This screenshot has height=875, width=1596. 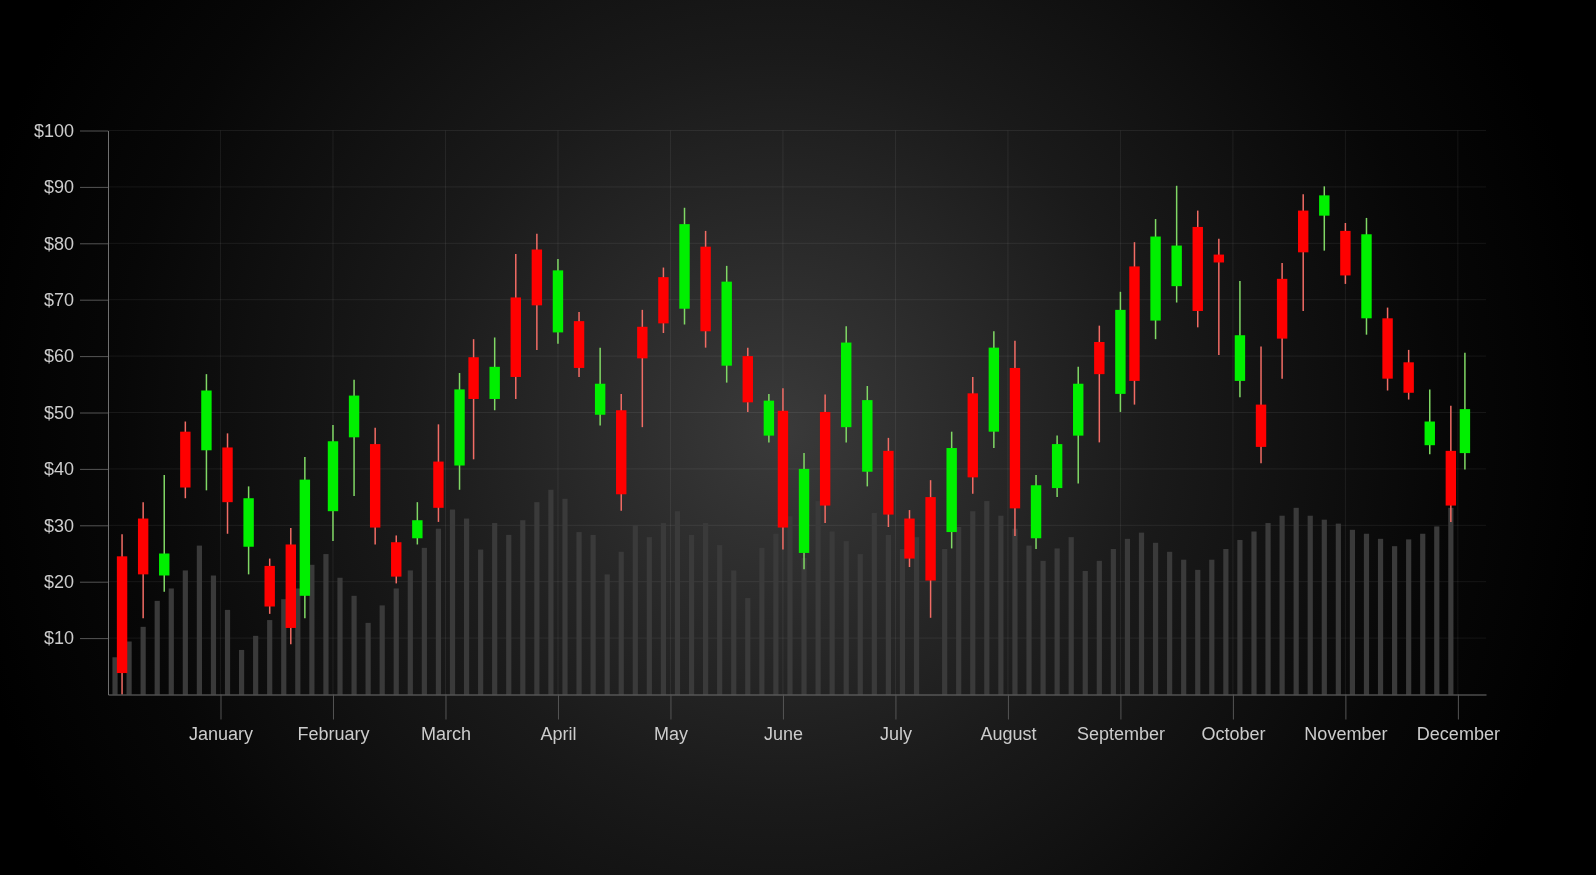 What do you see at coordinates (58, 412) in the screenshot?
I see `y-tick-label: $50` at bounding box center [58, 412].